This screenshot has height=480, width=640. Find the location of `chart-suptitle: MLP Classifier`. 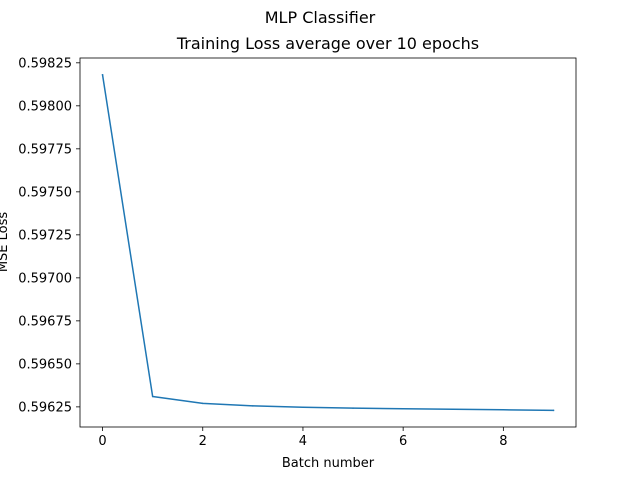

chart-suptitle: MLP Classifier is located at coordinates (320, 17).